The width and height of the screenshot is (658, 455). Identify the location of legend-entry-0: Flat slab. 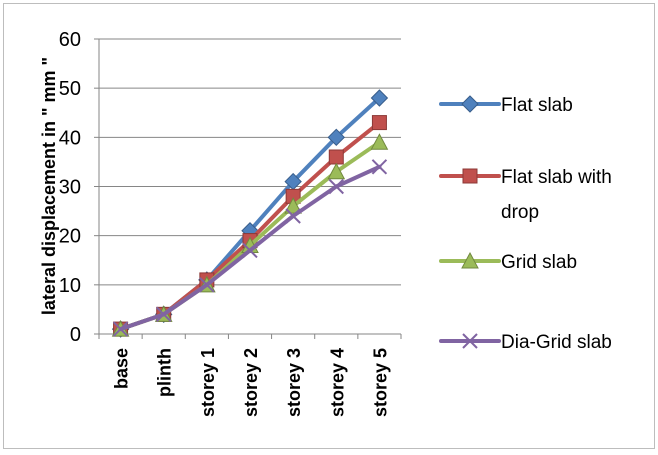
(506, 105).